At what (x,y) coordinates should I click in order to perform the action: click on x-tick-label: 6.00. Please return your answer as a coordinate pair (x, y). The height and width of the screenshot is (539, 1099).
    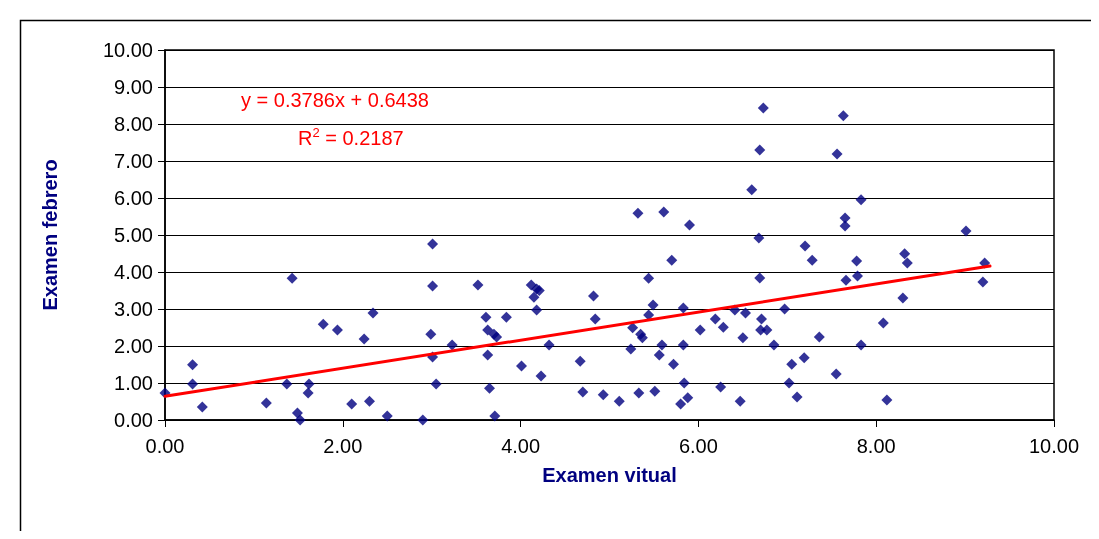
    Looking at the image, I should click on (698, 446).